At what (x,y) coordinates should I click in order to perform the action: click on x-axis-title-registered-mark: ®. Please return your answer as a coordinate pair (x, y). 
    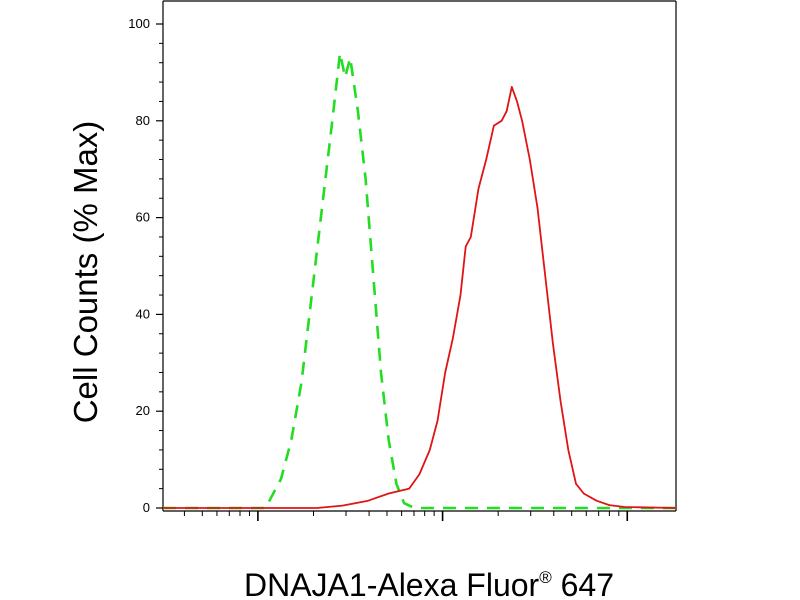
    Looking at the image, I should click on (545, 577).